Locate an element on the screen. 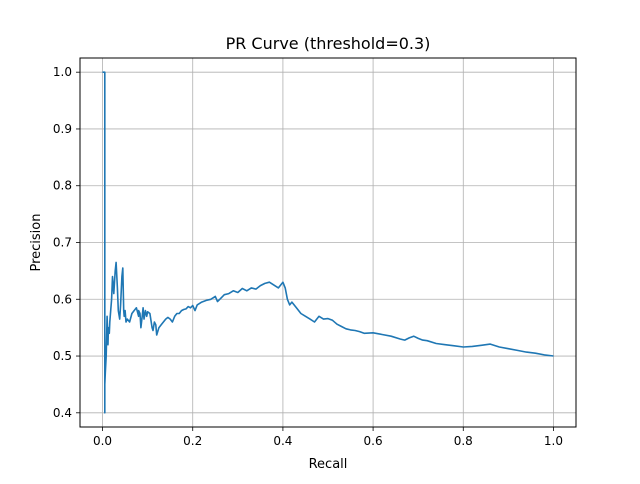 The width and height of the screenshot is (640, 484). y-tick-label: 1.0 is located at coordinates (62, 72).